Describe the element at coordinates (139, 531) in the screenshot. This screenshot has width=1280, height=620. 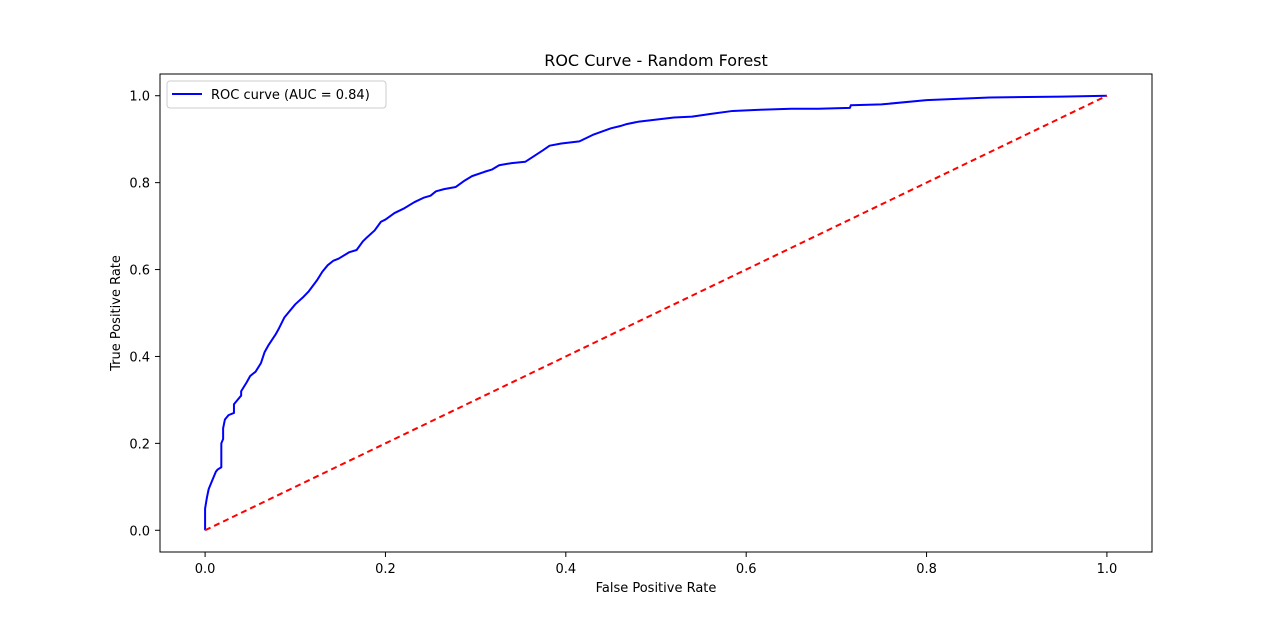
I see `y-tick-label: 0.0` at that location.